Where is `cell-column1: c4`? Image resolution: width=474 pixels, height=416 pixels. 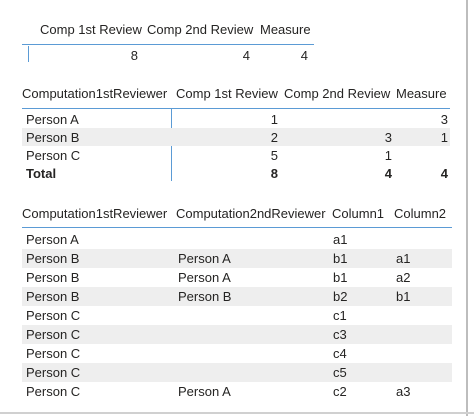
cell-column1: c4 is located at coordinates (340, 353).